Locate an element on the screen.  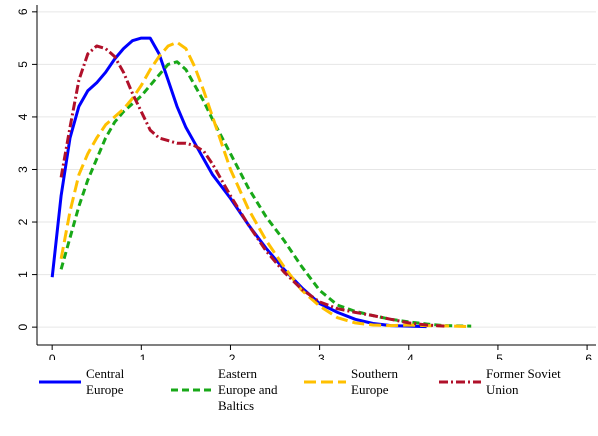
legend-item: Southern Europe is located at coordinates (363, 382).